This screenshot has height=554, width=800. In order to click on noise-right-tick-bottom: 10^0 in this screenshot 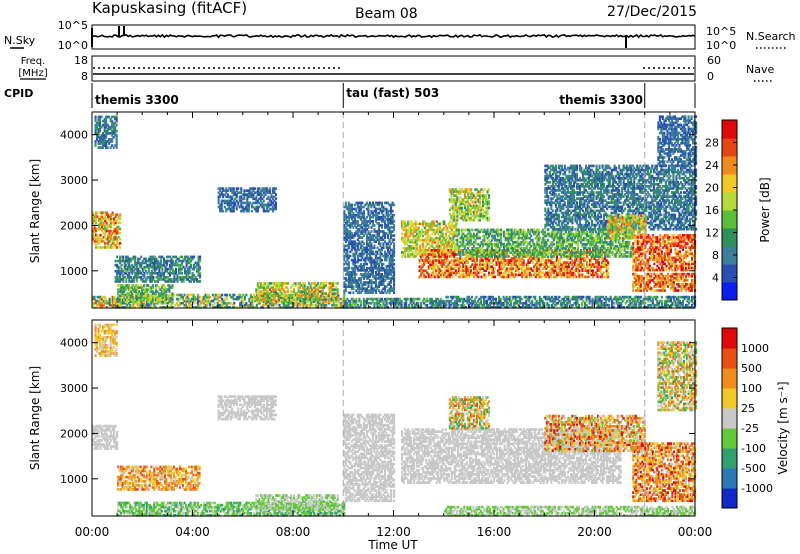, I will do `click(721, 45)`.